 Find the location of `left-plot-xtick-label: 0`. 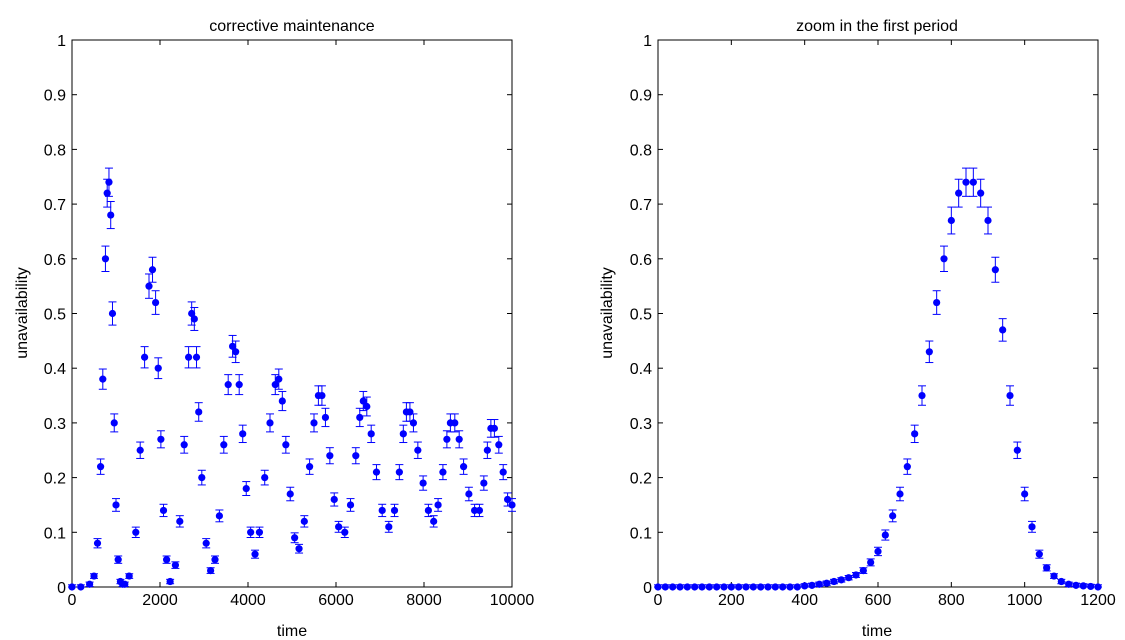

left-plot-xtick-label: 0 is located at coordinates (72, 600).